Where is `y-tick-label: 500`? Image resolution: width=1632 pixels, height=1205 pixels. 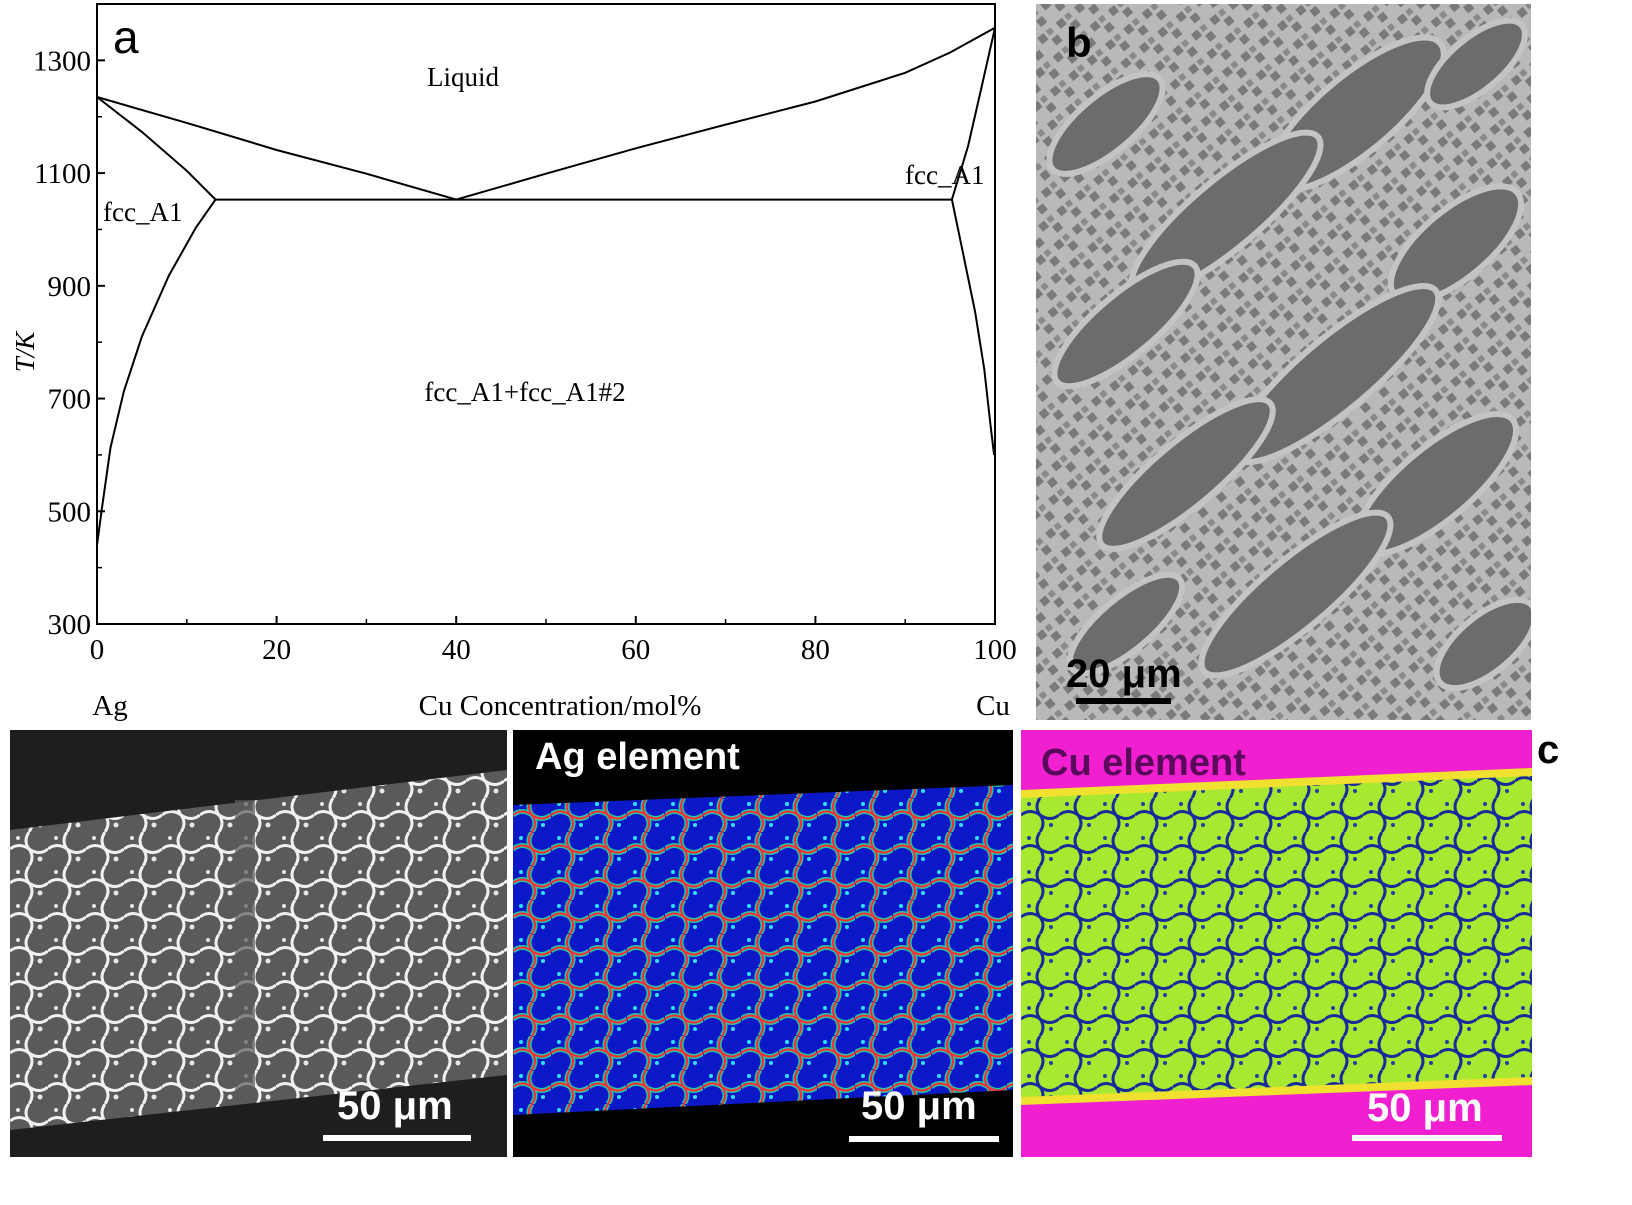
y-tick-label: 500 is located at coordinates (70, 512).